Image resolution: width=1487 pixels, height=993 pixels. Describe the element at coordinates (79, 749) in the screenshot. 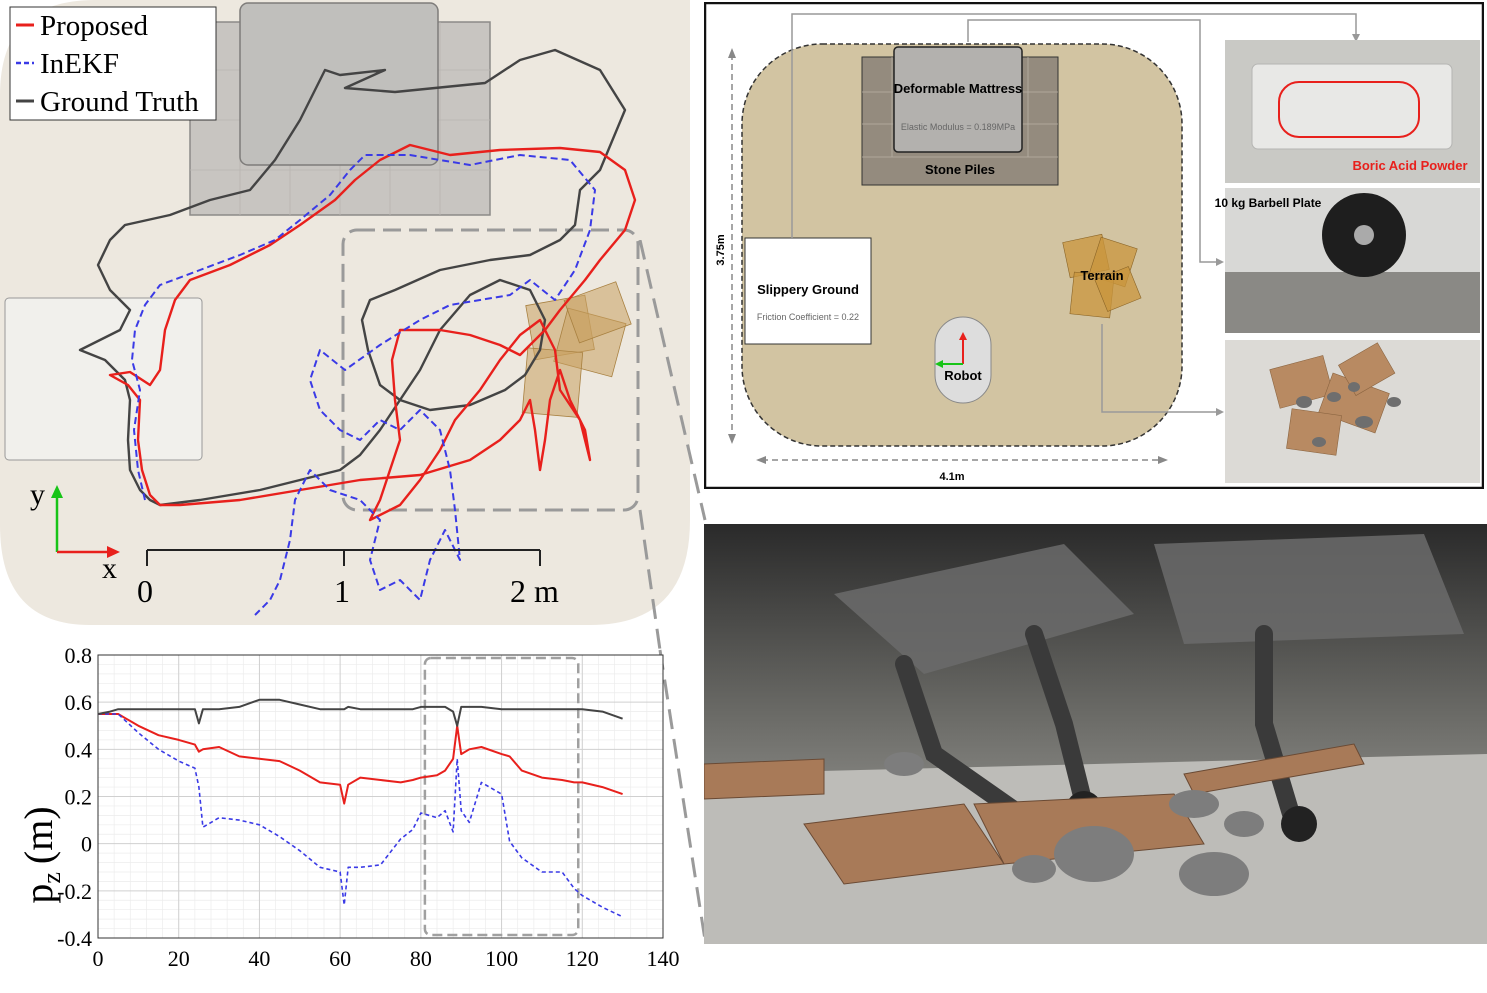

I see `pz-y-tick-label: 0.4` at that location.